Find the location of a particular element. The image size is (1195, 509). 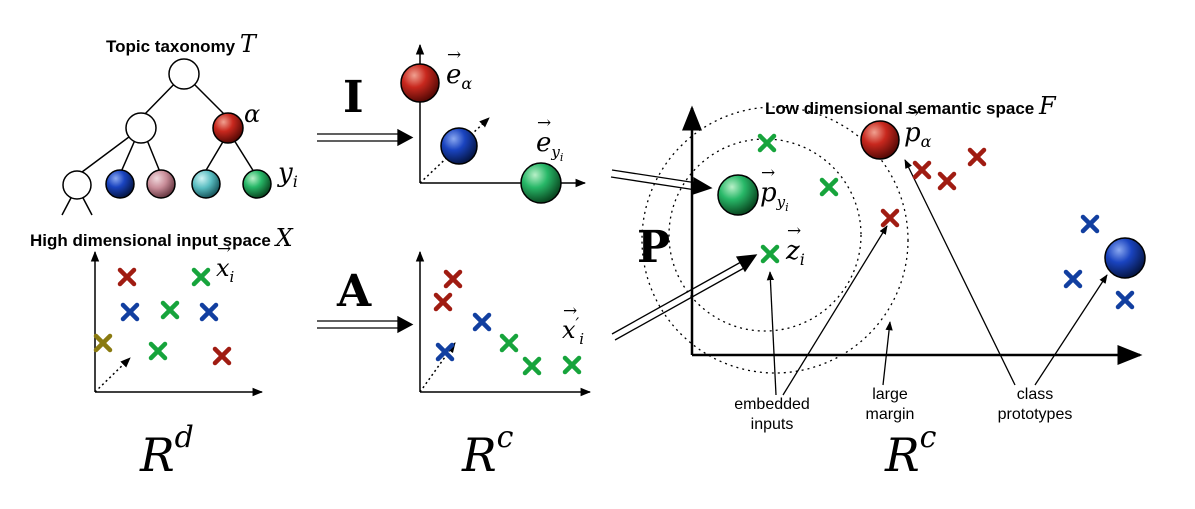

input-space-axes is located at coordinates (177, 323).